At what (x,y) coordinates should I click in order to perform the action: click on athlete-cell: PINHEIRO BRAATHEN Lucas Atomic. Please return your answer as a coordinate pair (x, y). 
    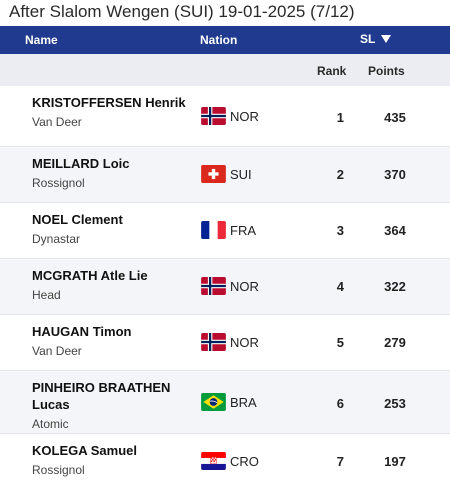
    Looking at the image, I should click on (112, 405).